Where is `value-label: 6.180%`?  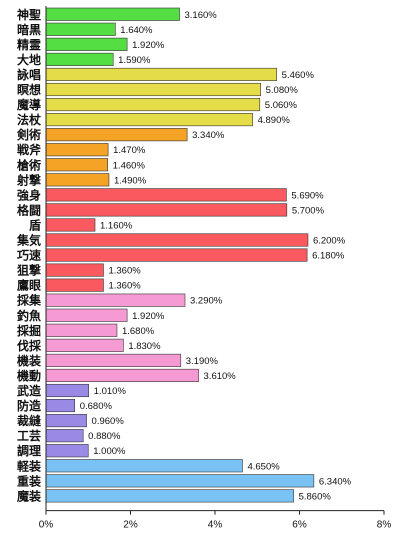
value-label: 6.180% is located at coordinates (328, 256).